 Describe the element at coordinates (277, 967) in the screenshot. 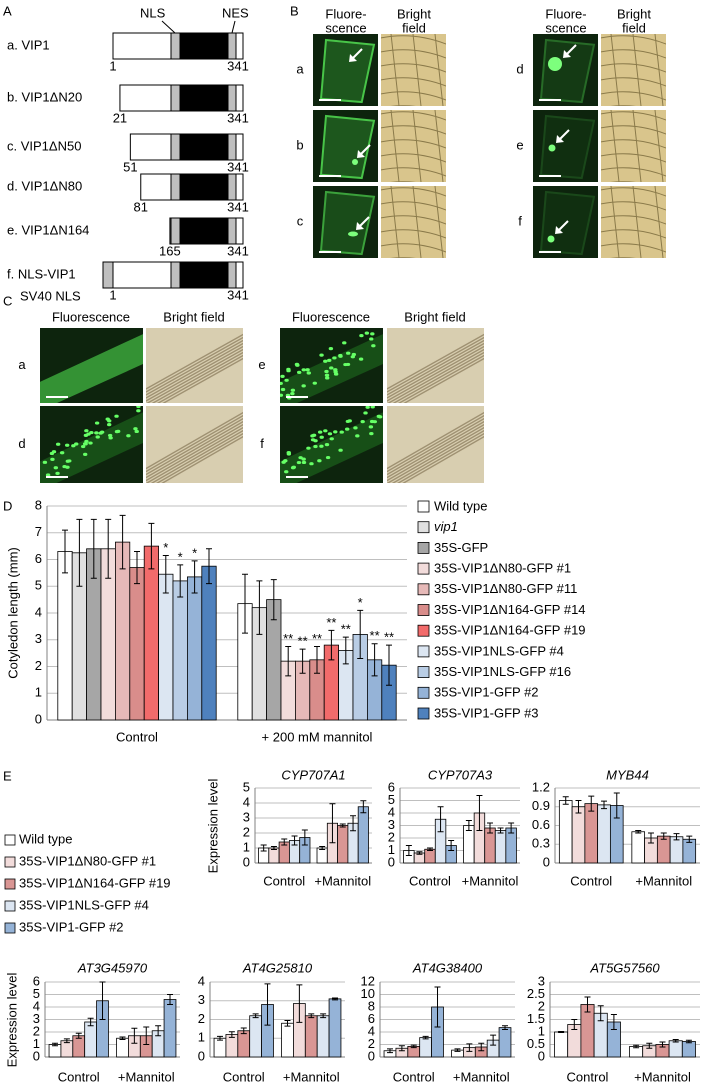

I see `chart-title: AT4G25810` at that location.